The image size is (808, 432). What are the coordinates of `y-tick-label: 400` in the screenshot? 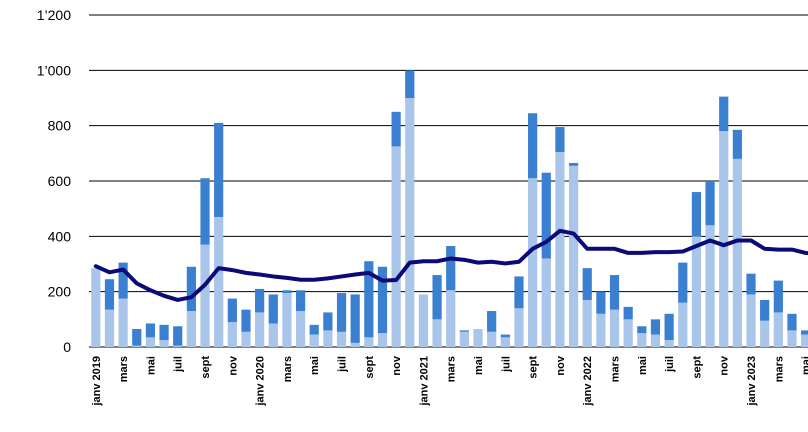 It's located at (60, 236).